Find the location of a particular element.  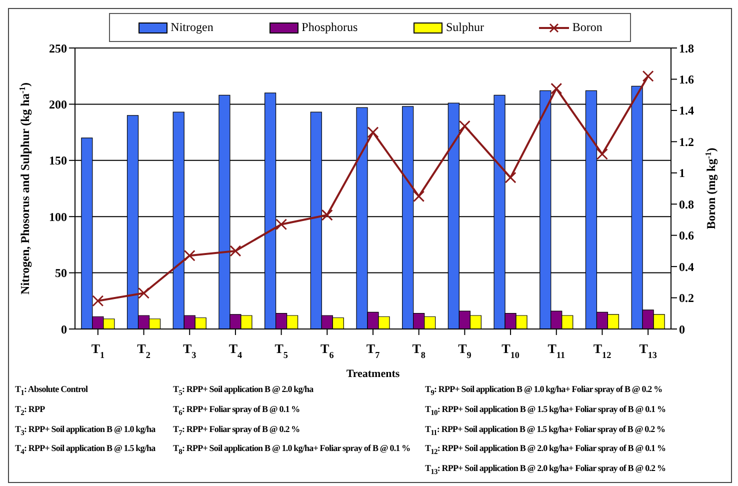

text: T$_{10}$: RPP+ Soil application B @ 1.5 kg/ha+ Foliar spray of B @ 0.1 % is located at coordinates (546, 410).